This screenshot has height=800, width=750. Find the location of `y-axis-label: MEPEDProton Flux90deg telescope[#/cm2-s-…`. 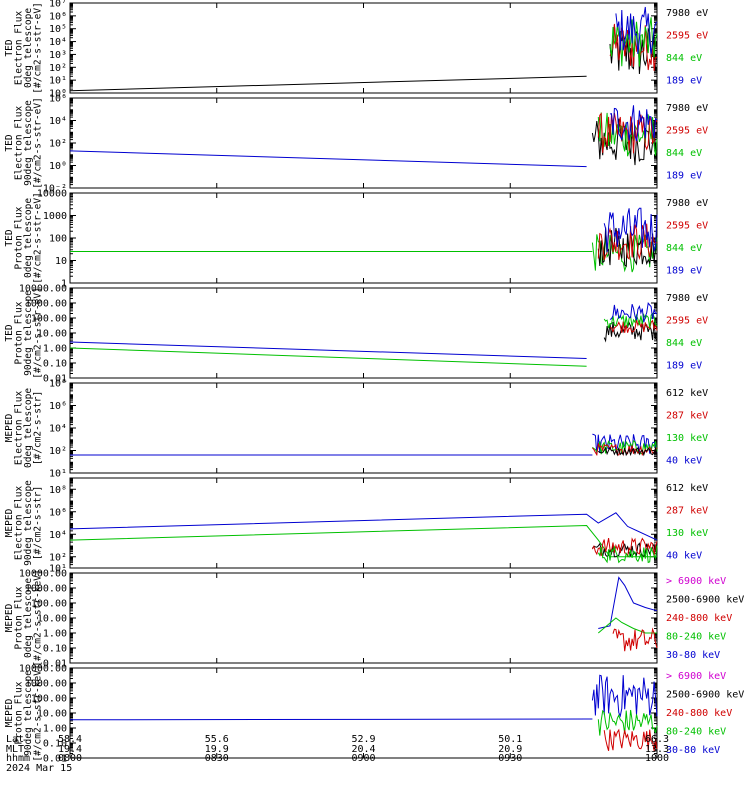

y-axis-label: MEPEDProton Flux90deg telescope[#/cm2-s-… is located at coordinates (24, 712).